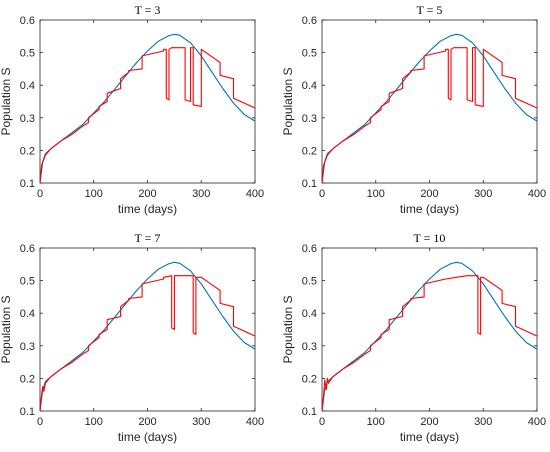 This screenshot has height=452, width=550. What do you see at coordinates (148, 238) in the screenshot?
I see `subplot-title: T = 7` at bounding box center [148, 238].